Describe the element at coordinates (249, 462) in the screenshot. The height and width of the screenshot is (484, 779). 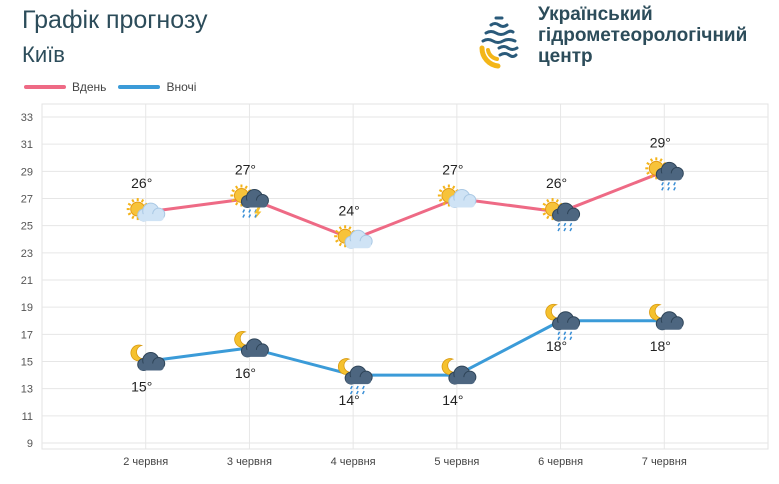
I see `x-tick-label: 3 червня` at that location.